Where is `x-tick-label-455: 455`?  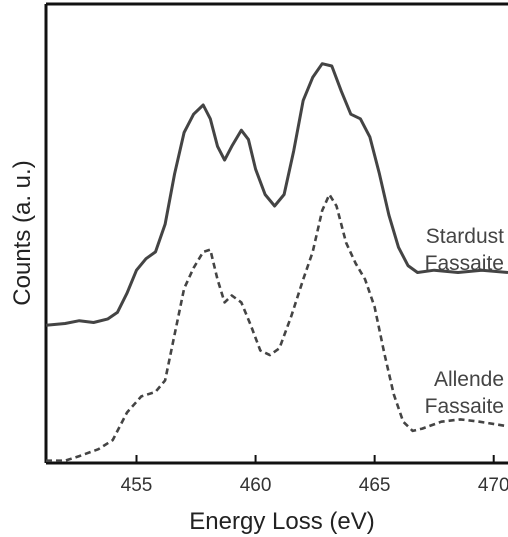
x-tick-label-455: 455 is located at coordinates (137, 485).